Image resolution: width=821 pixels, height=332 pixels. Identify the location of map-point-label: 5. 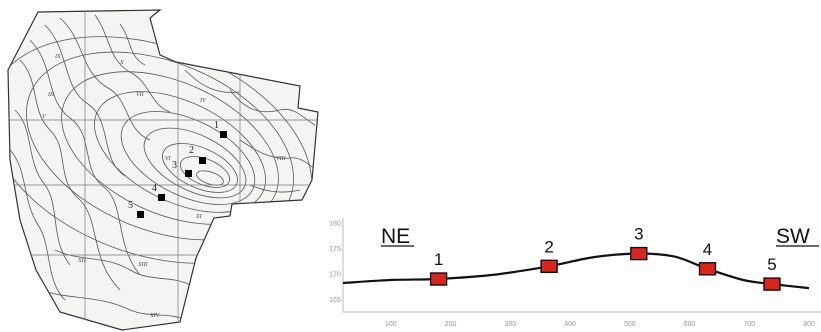
(130, 205).